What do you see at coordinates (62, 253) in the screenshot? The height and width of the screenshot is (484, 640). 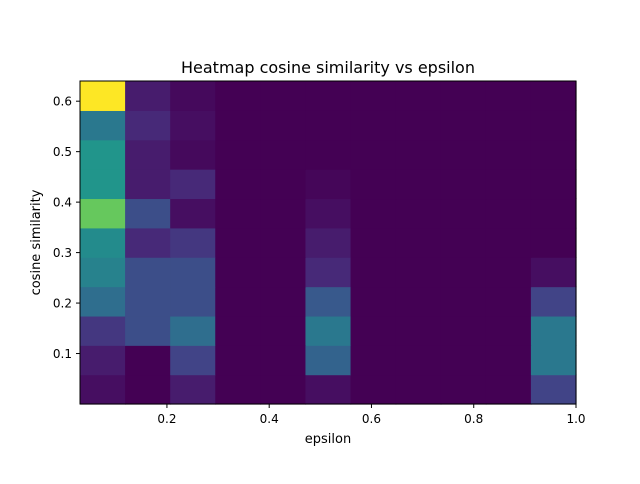 I see `y-tick-label: 0.3` at bounding box center [62, 253].